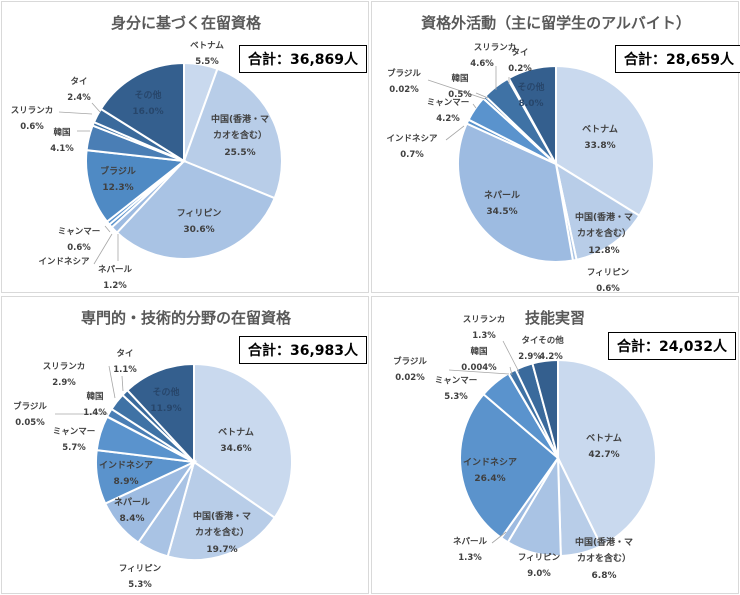  What do you see at coordinates (460, 95) in the screenshot?
I see `slice-value: 0.5%` at bounding box center [460, 95].